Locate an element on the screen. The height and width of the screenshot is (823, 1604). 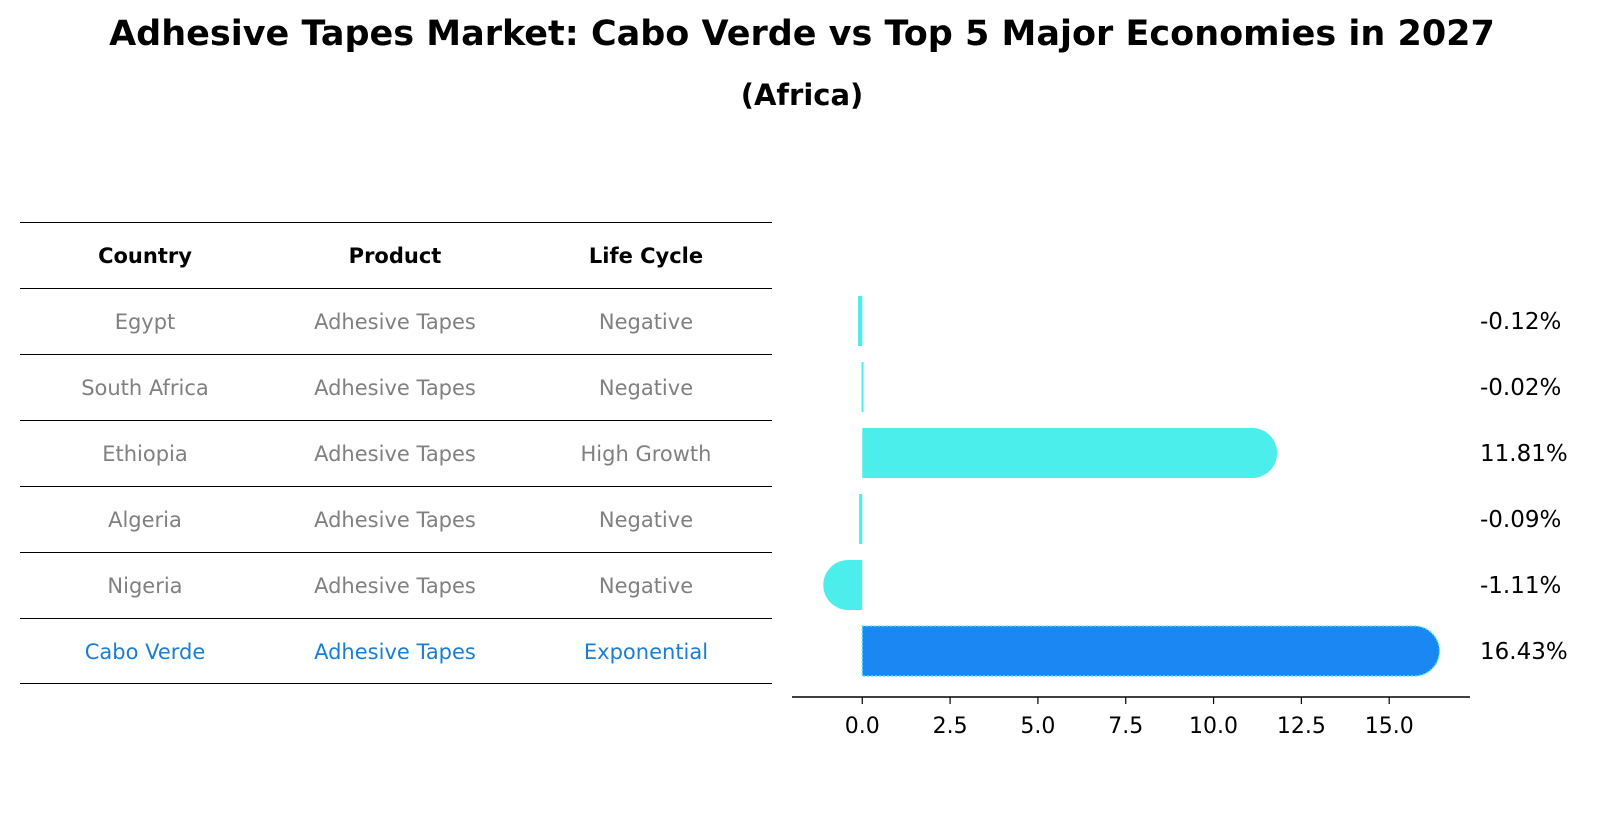
x-tick-label: 2.5 is located at coordinates (950, 726).